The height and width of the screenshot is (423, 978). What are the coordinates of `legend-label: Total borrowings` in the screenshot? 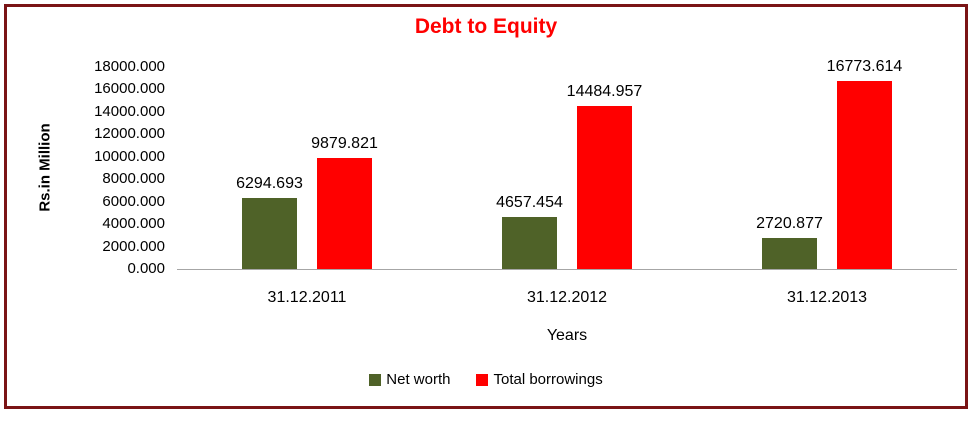 It's located at (548, 379).